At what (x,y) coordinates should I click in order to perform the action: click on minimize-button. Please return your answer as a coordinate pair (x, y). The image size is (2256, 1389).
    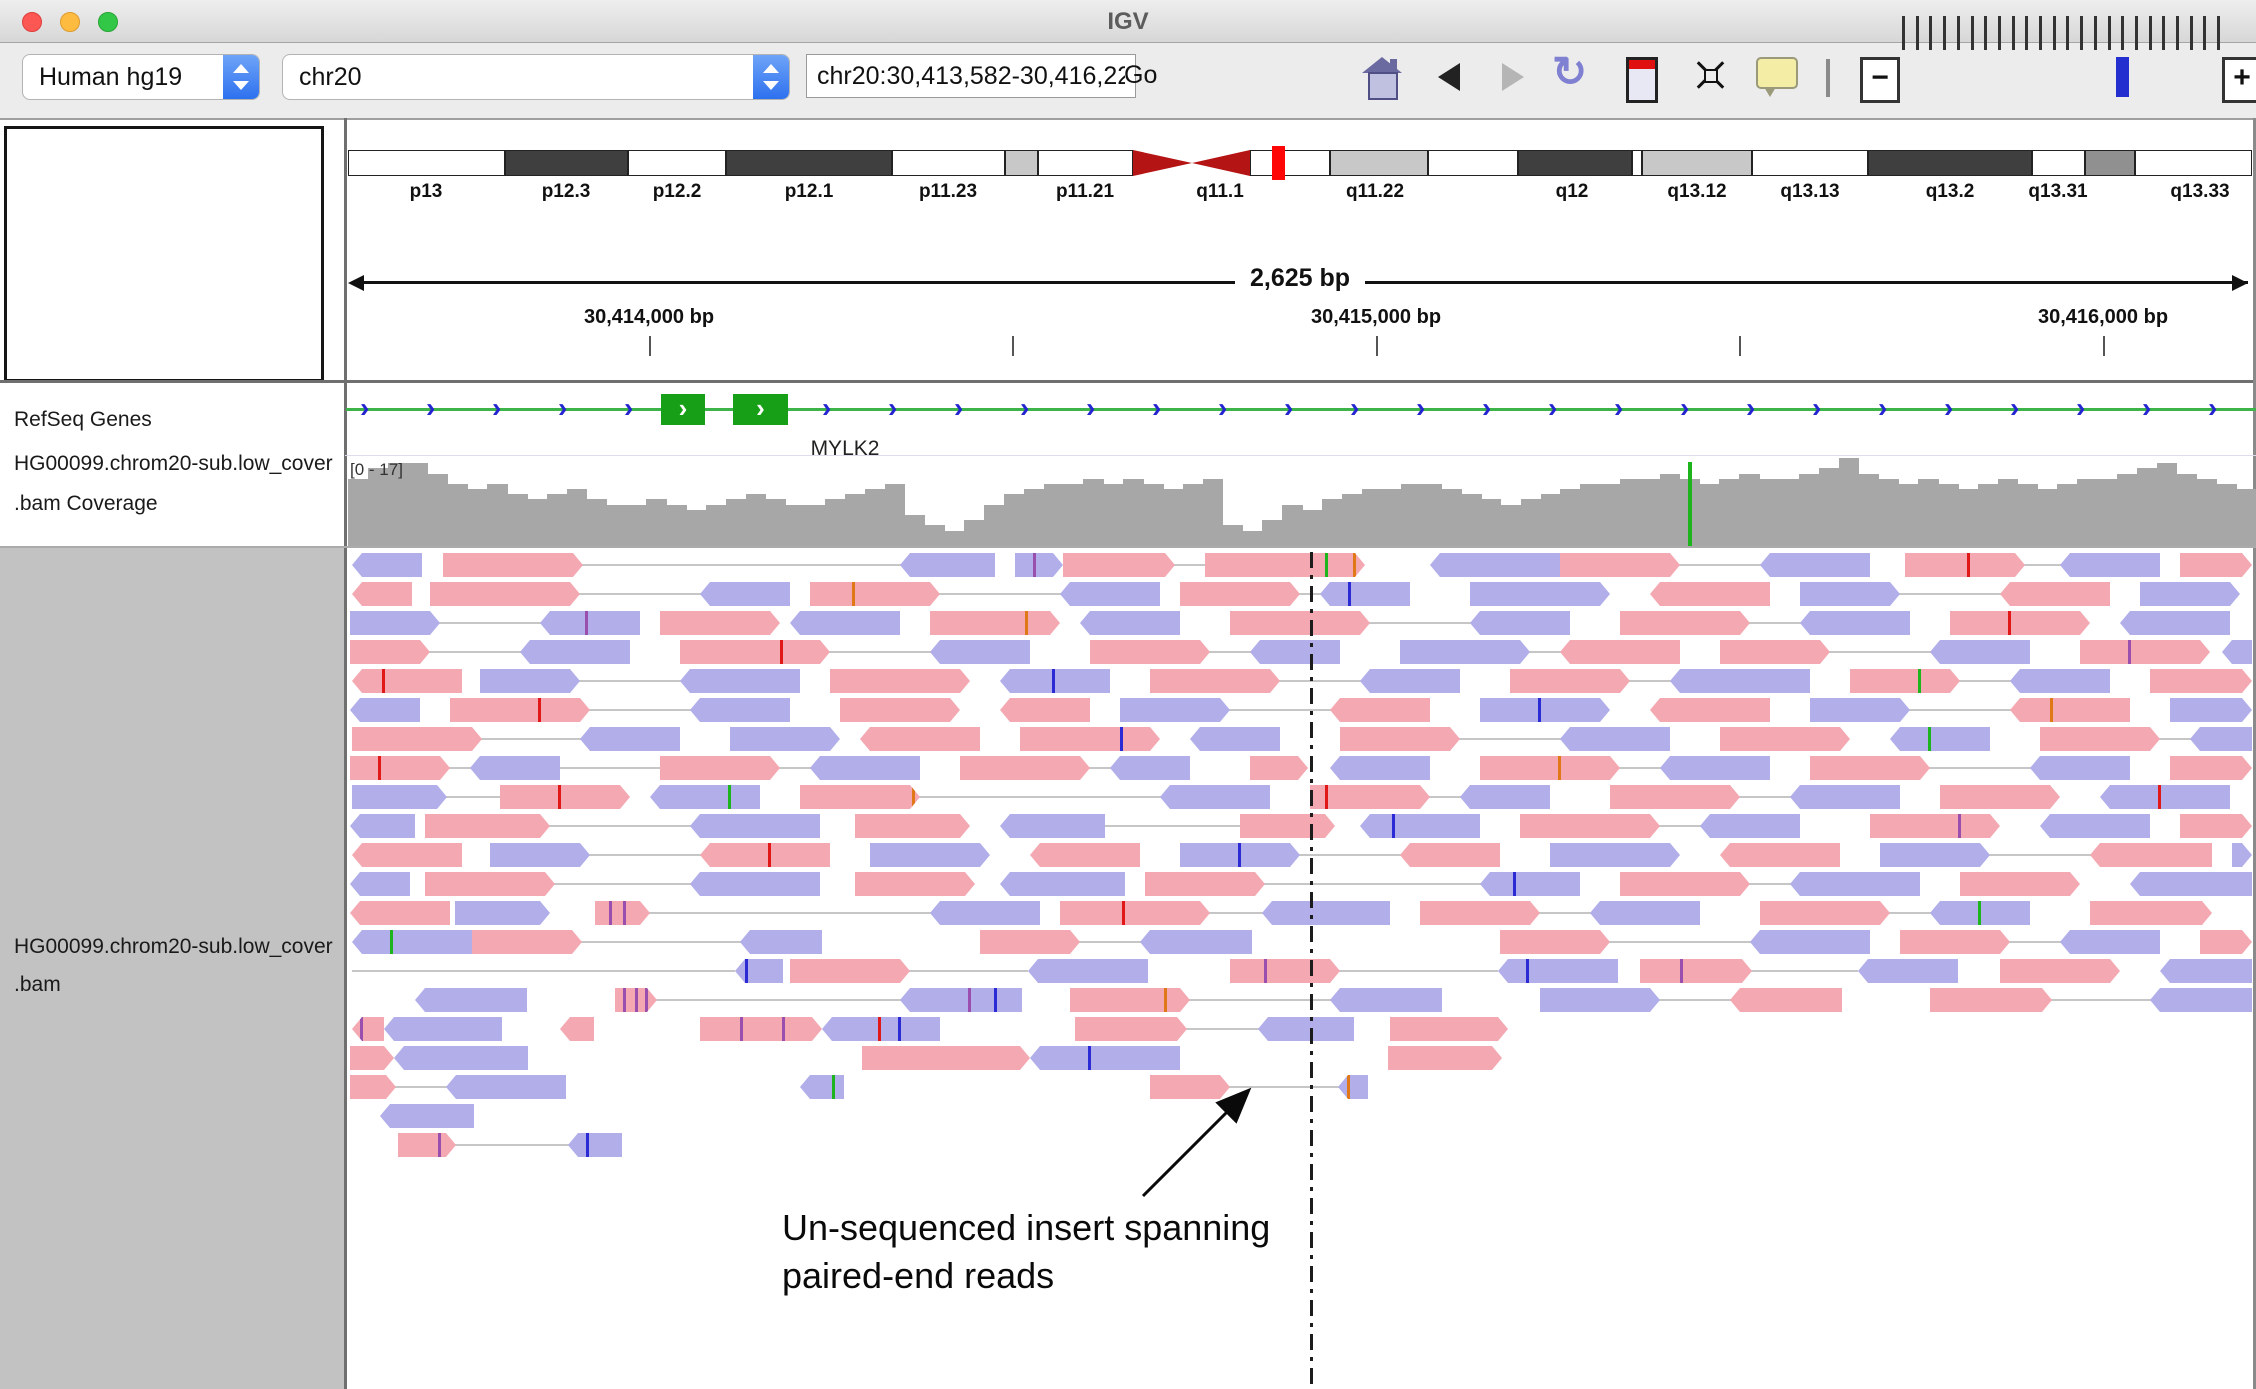
    Looking at the image, I should click on (70, 22).